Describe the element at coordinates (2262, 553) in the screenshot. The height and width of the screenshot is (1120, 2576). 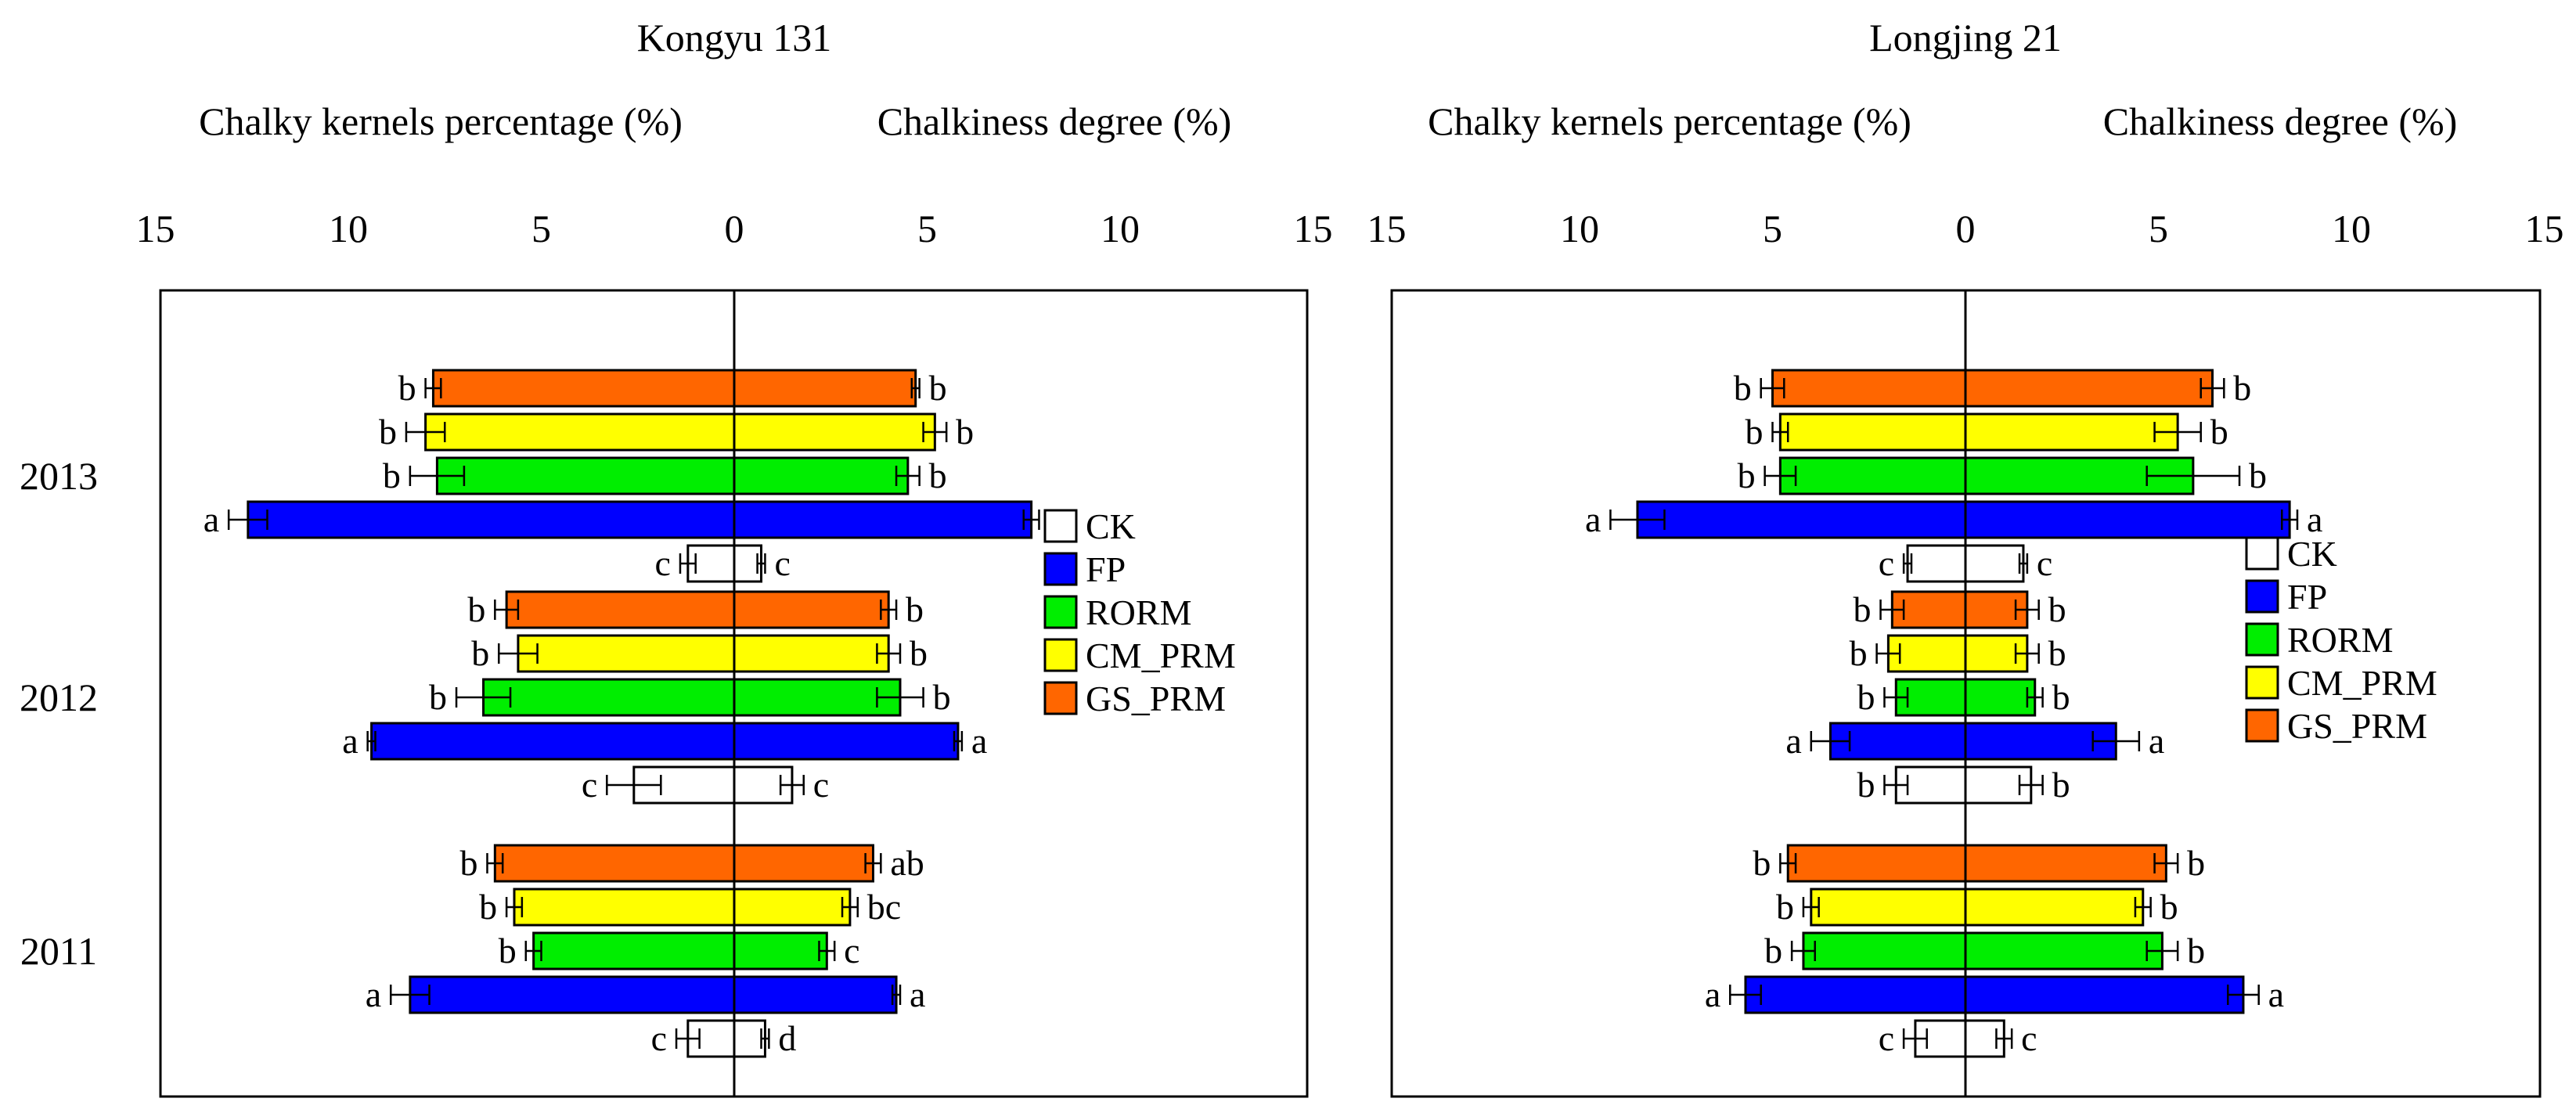
I see `legend-swatch-CK` at that location.